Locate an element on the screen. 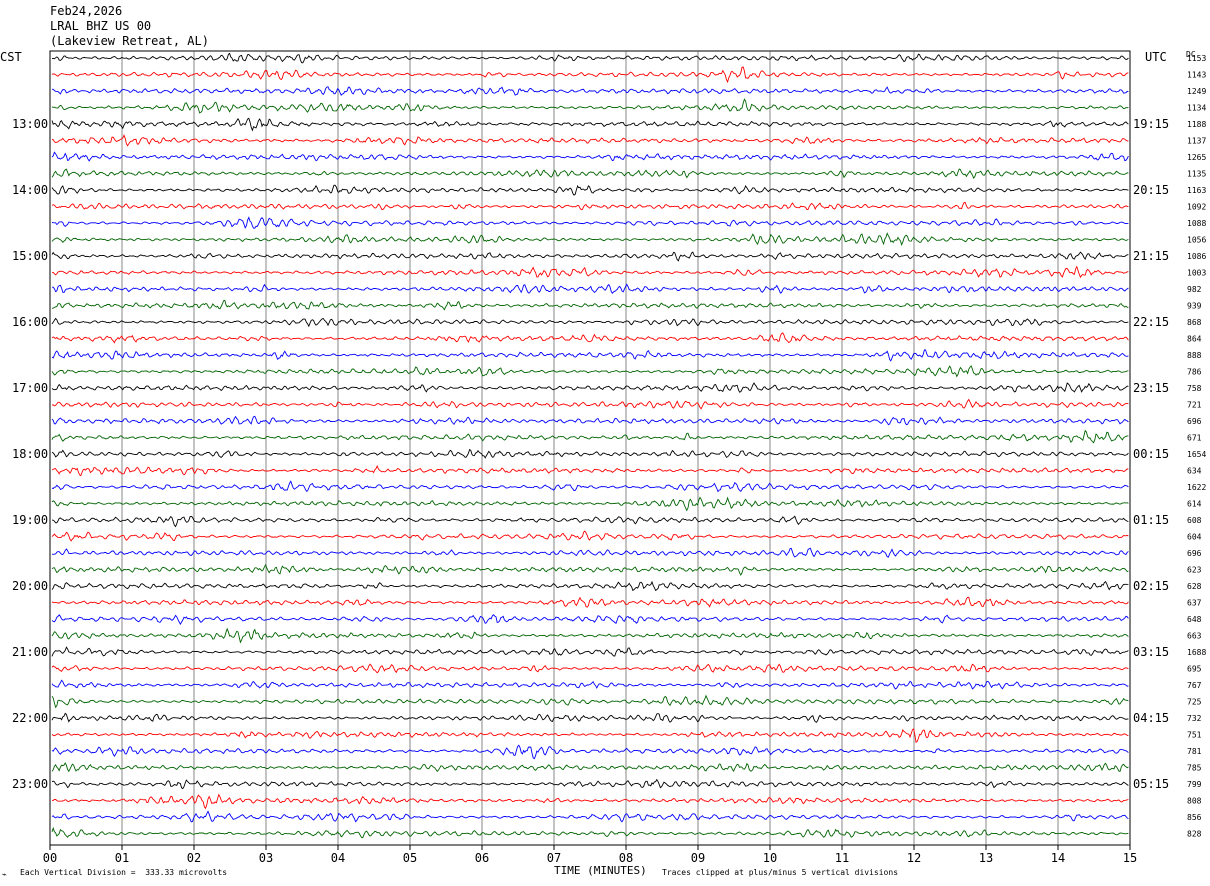 The image size is (1210, 886). dc-offset-label: 751 is located at coordinates (1194, 735).